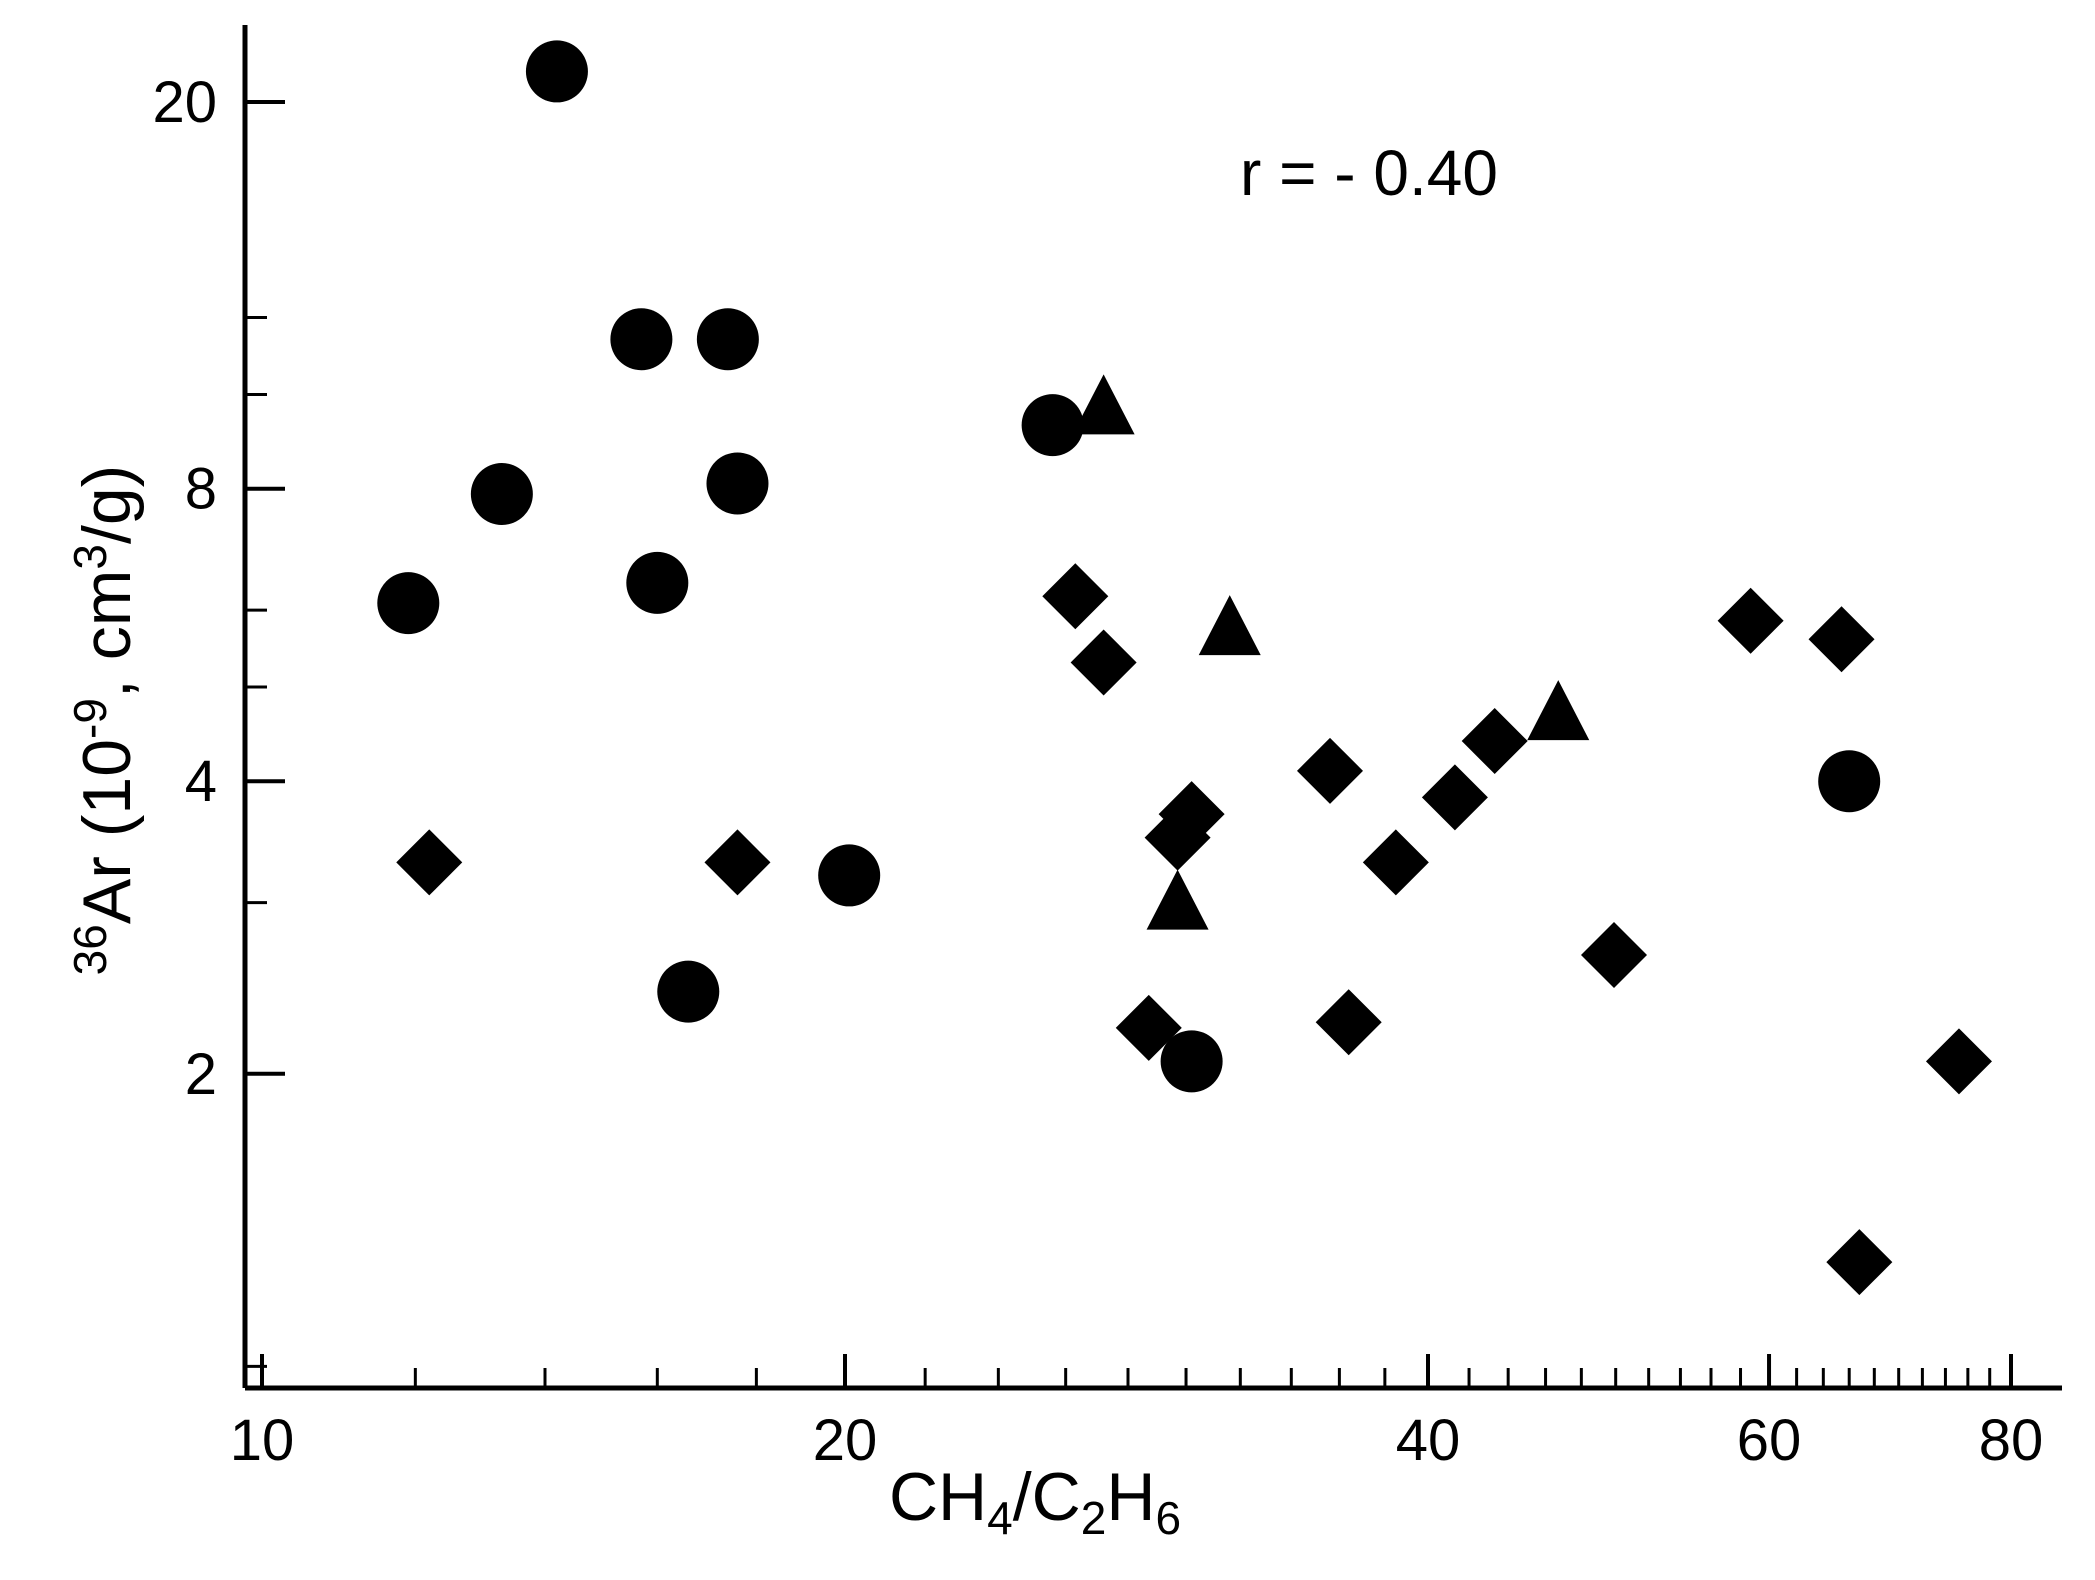 Image resolution: width=2095 pixels, height=1580 pixels. Describe the element at coordinates (1130, 1497) in the screenshot. I see `x-axis-title-part: H` at that location.